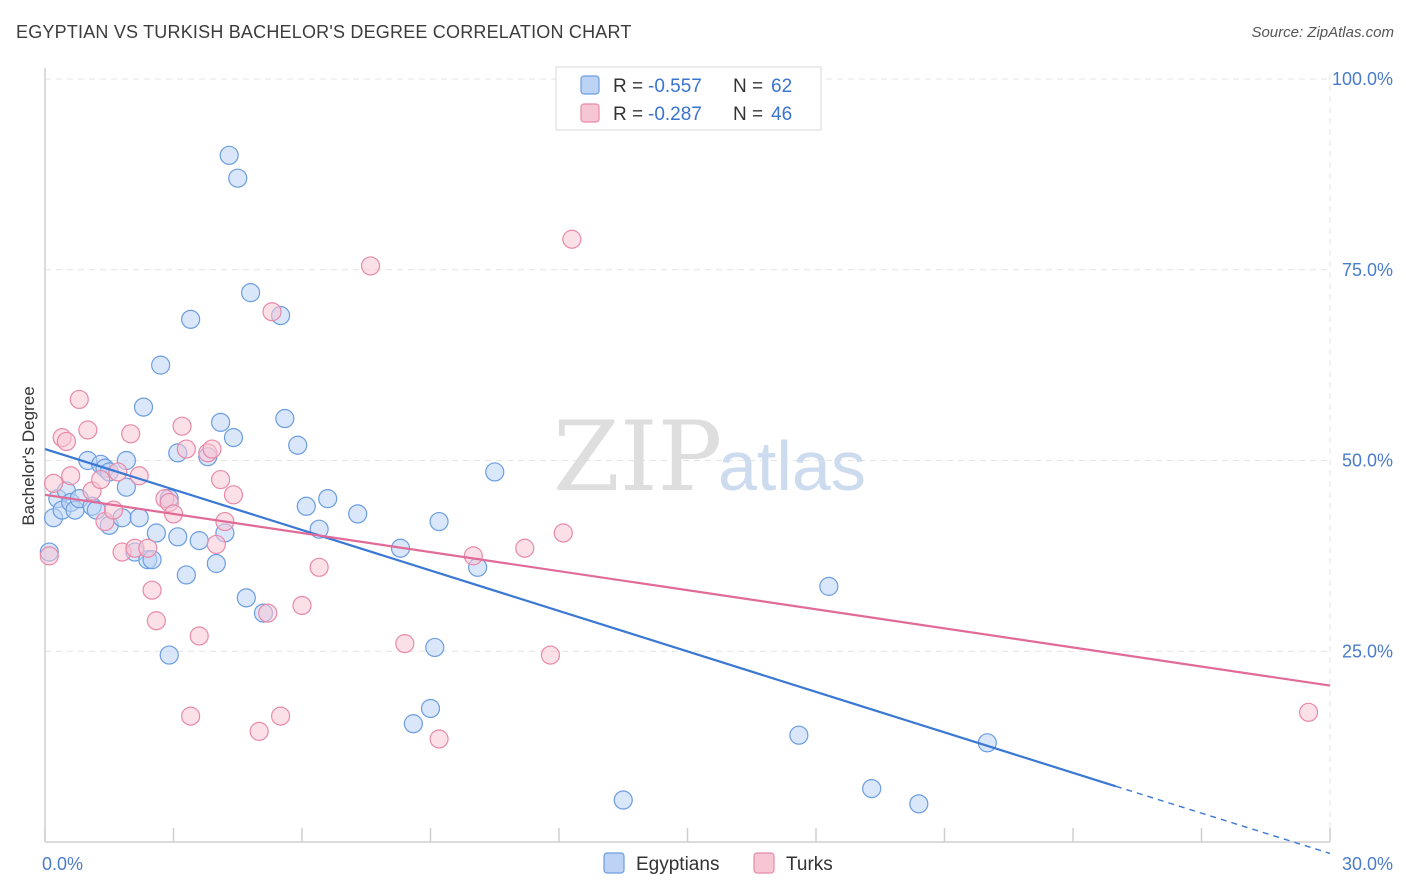 Image resolution: width=1406 pixels, height=892 pixels. I want to click on bottom-legend: Egyptians Turks, so click(718, 863).